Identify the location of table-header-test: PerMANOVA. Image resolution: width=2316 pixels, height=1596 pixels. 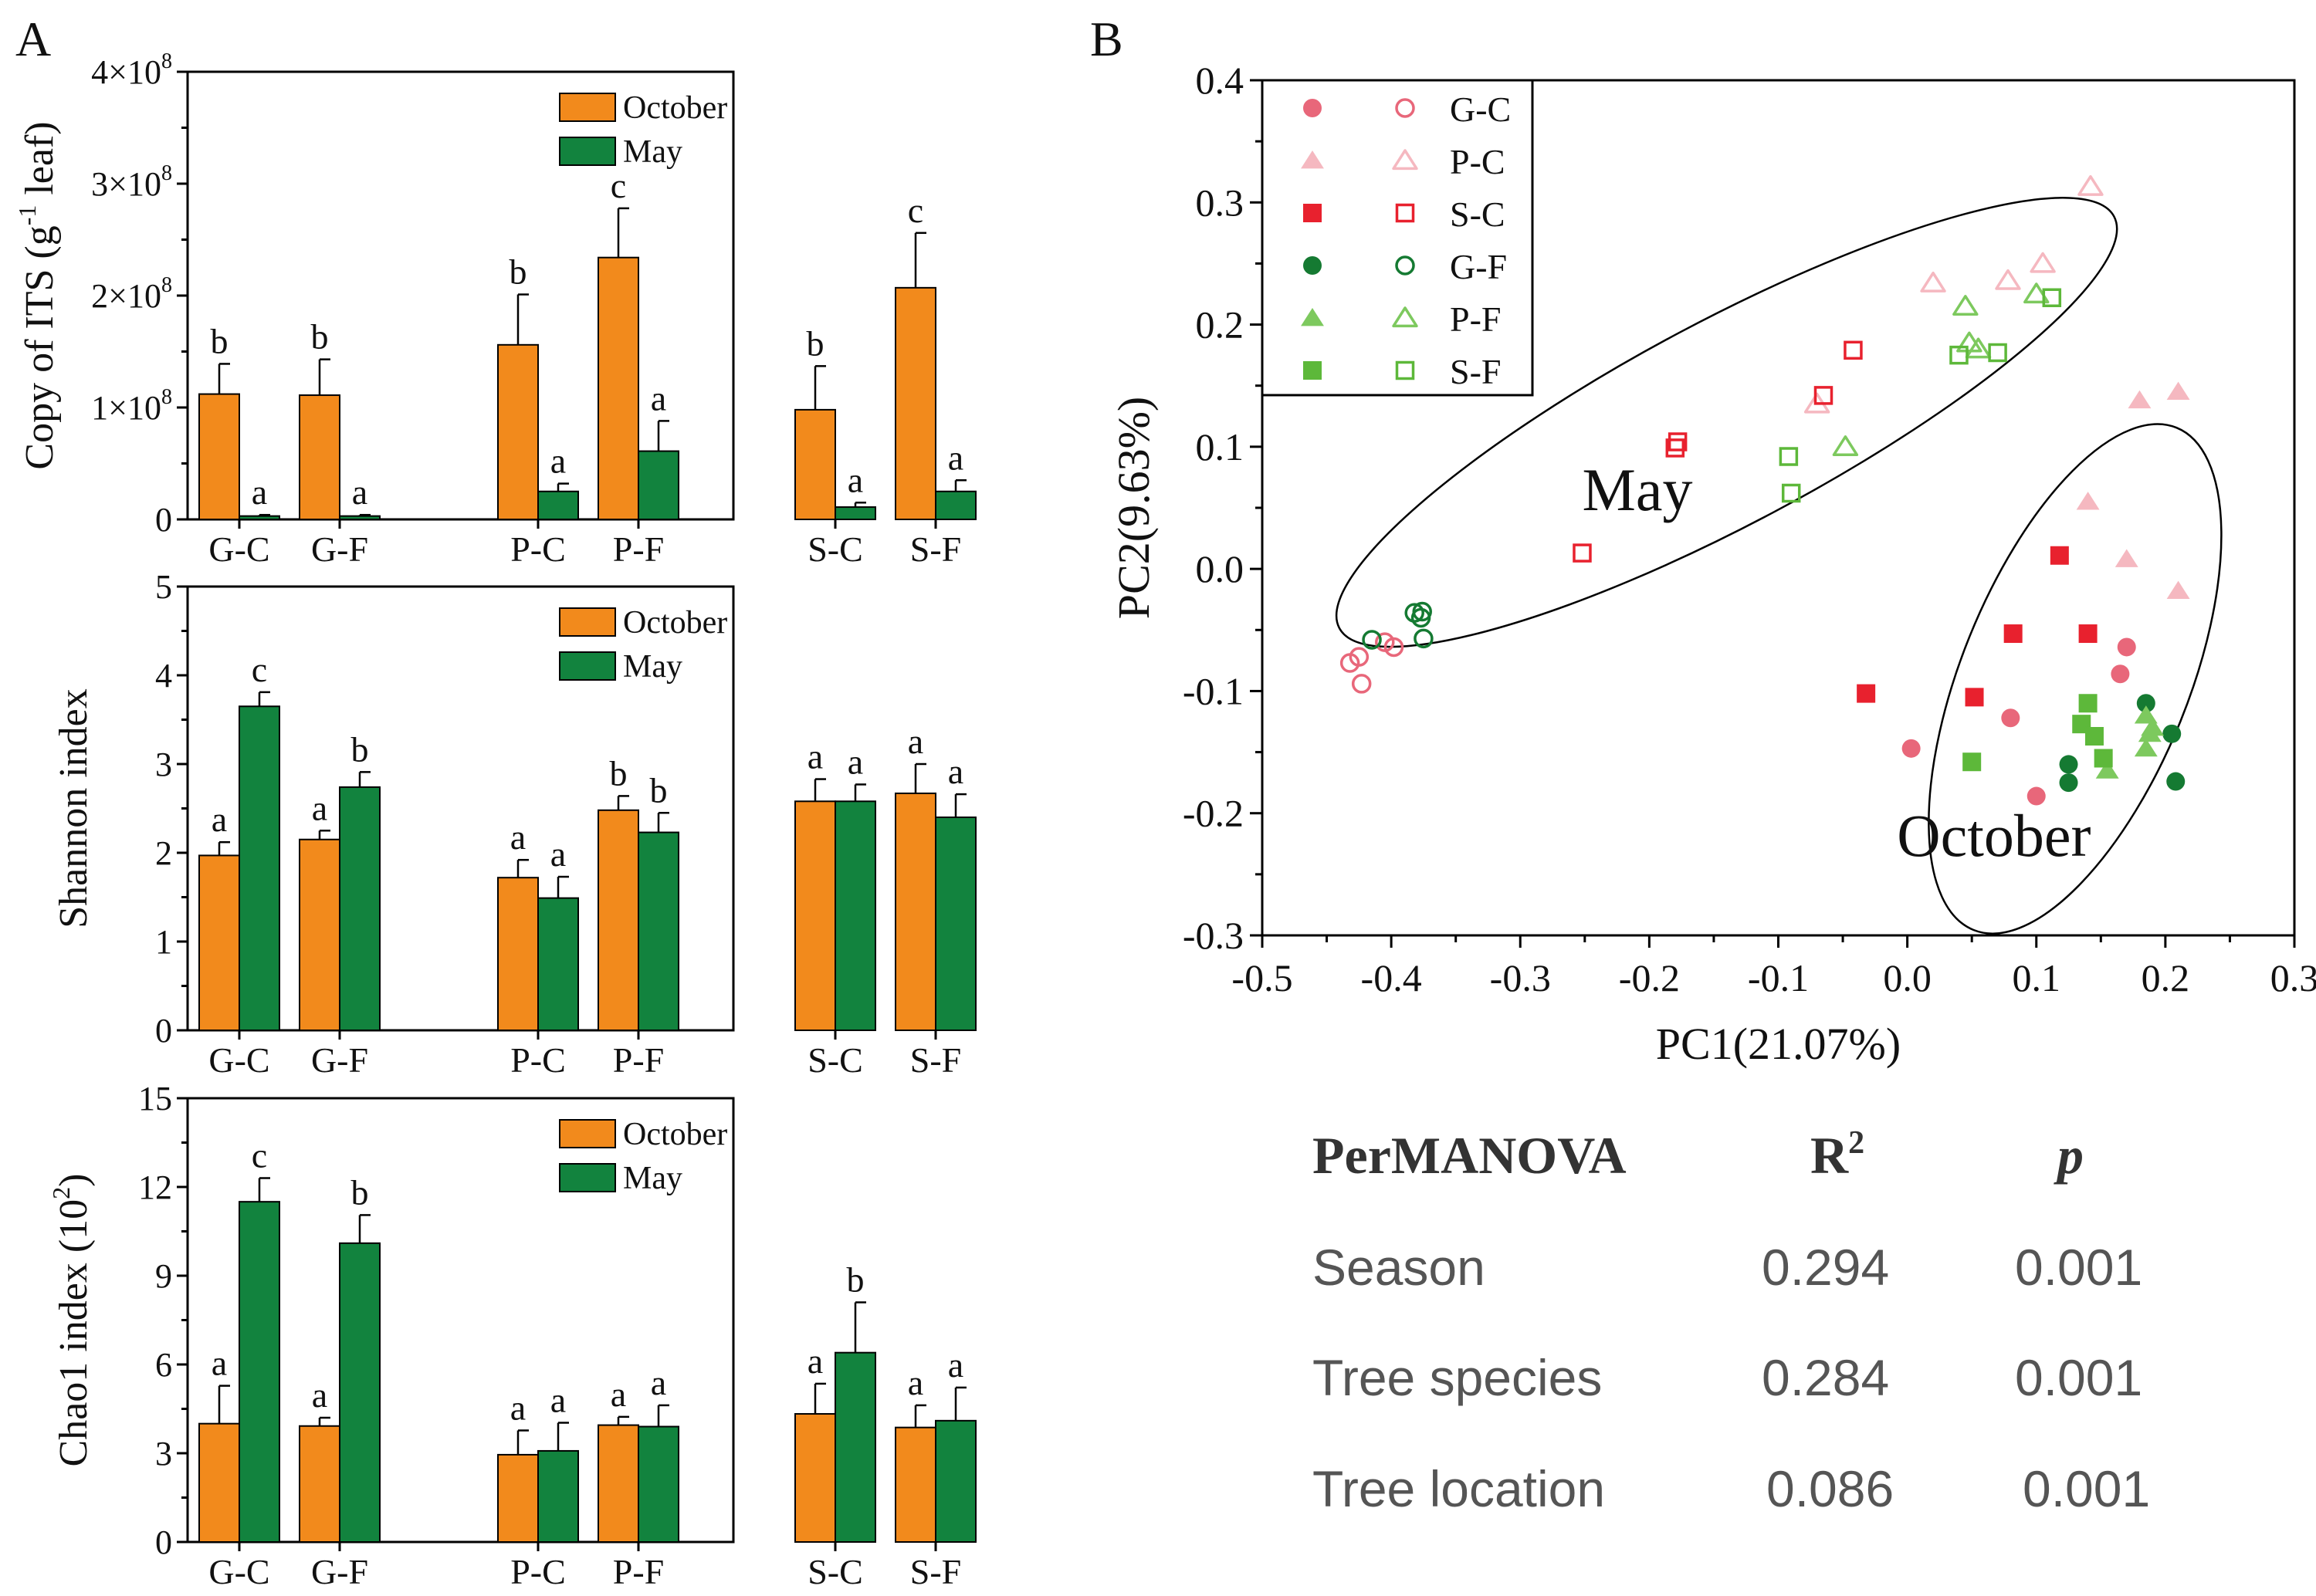
(1469, 1155).